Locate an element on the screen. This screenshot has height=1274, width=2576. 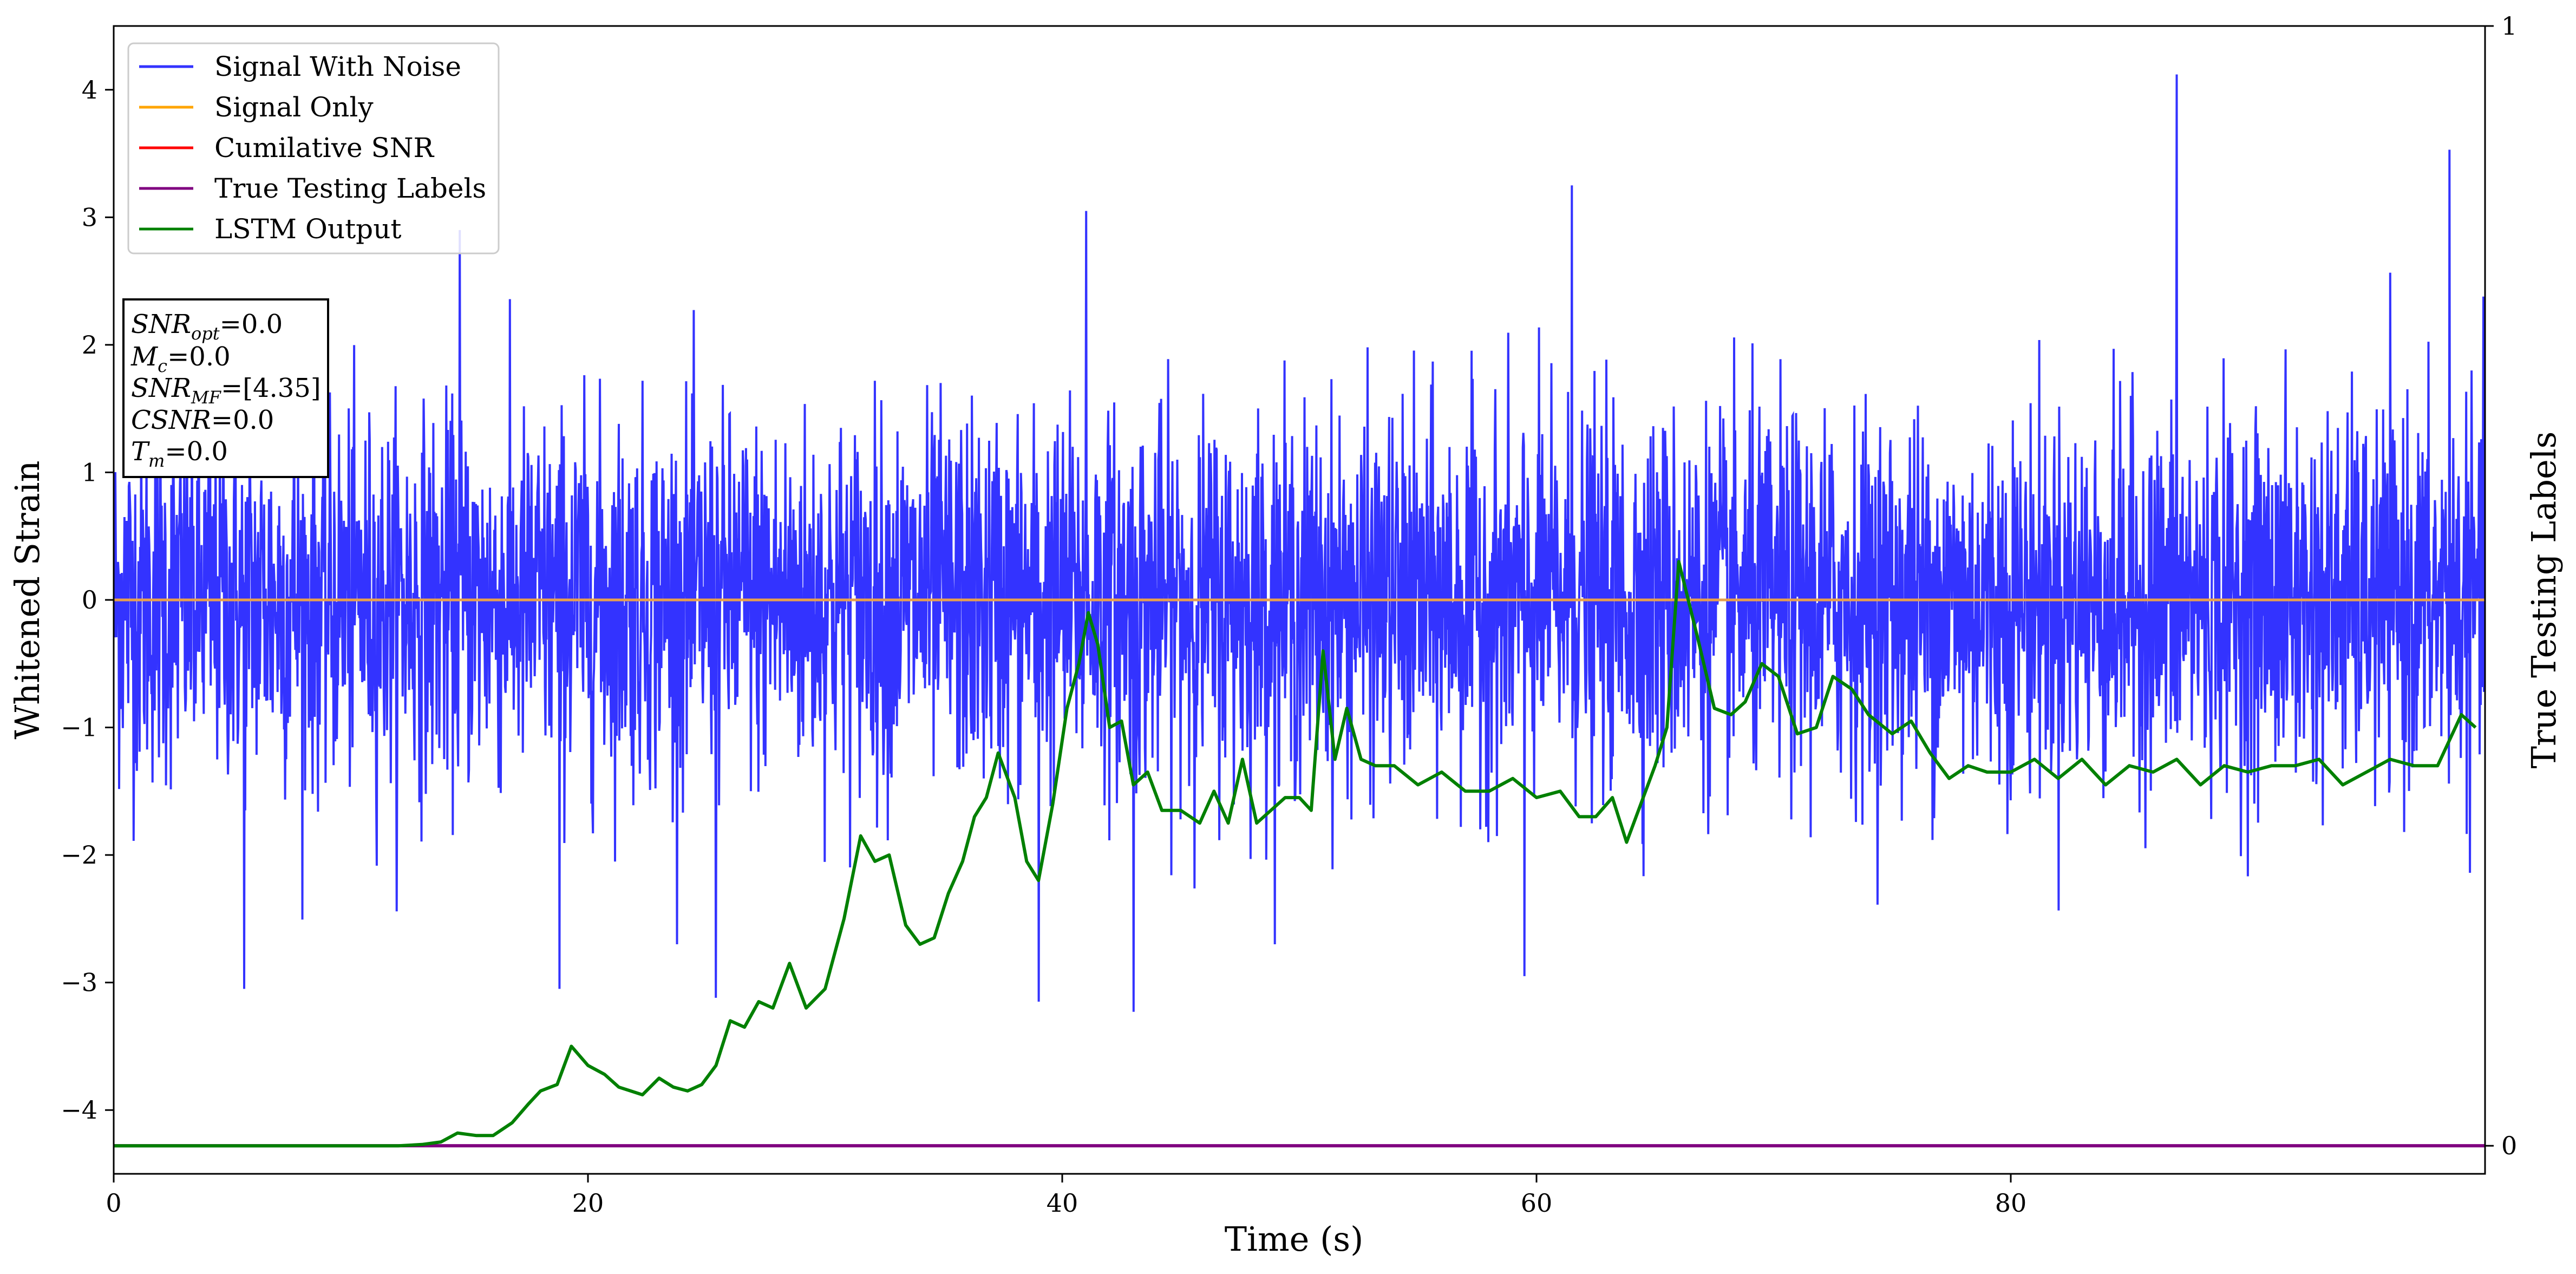
x-tick-label: 0 is located at coordinates (113, 1203).